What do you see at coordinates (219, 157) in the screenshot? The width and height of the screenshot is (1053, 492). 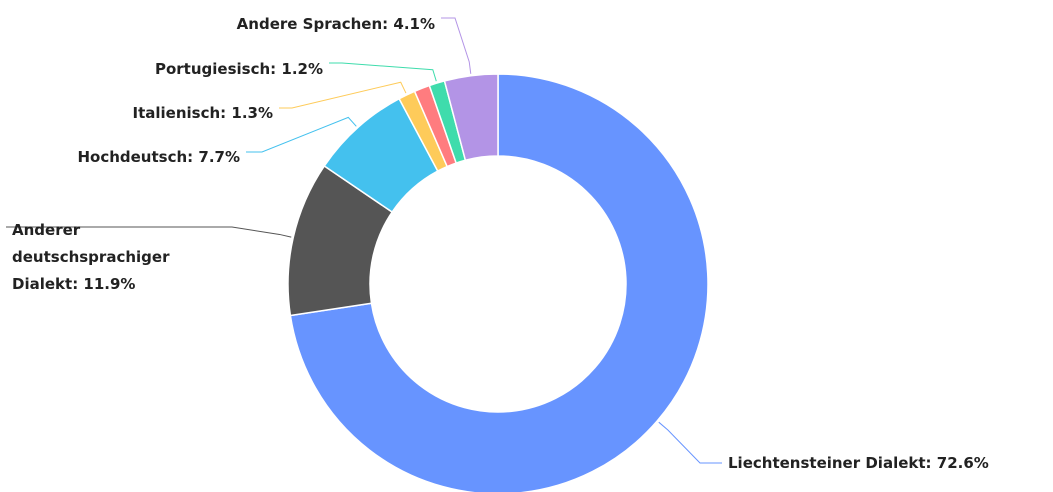 I see `value-label: 7.7%` at bounding box center [219, 157].